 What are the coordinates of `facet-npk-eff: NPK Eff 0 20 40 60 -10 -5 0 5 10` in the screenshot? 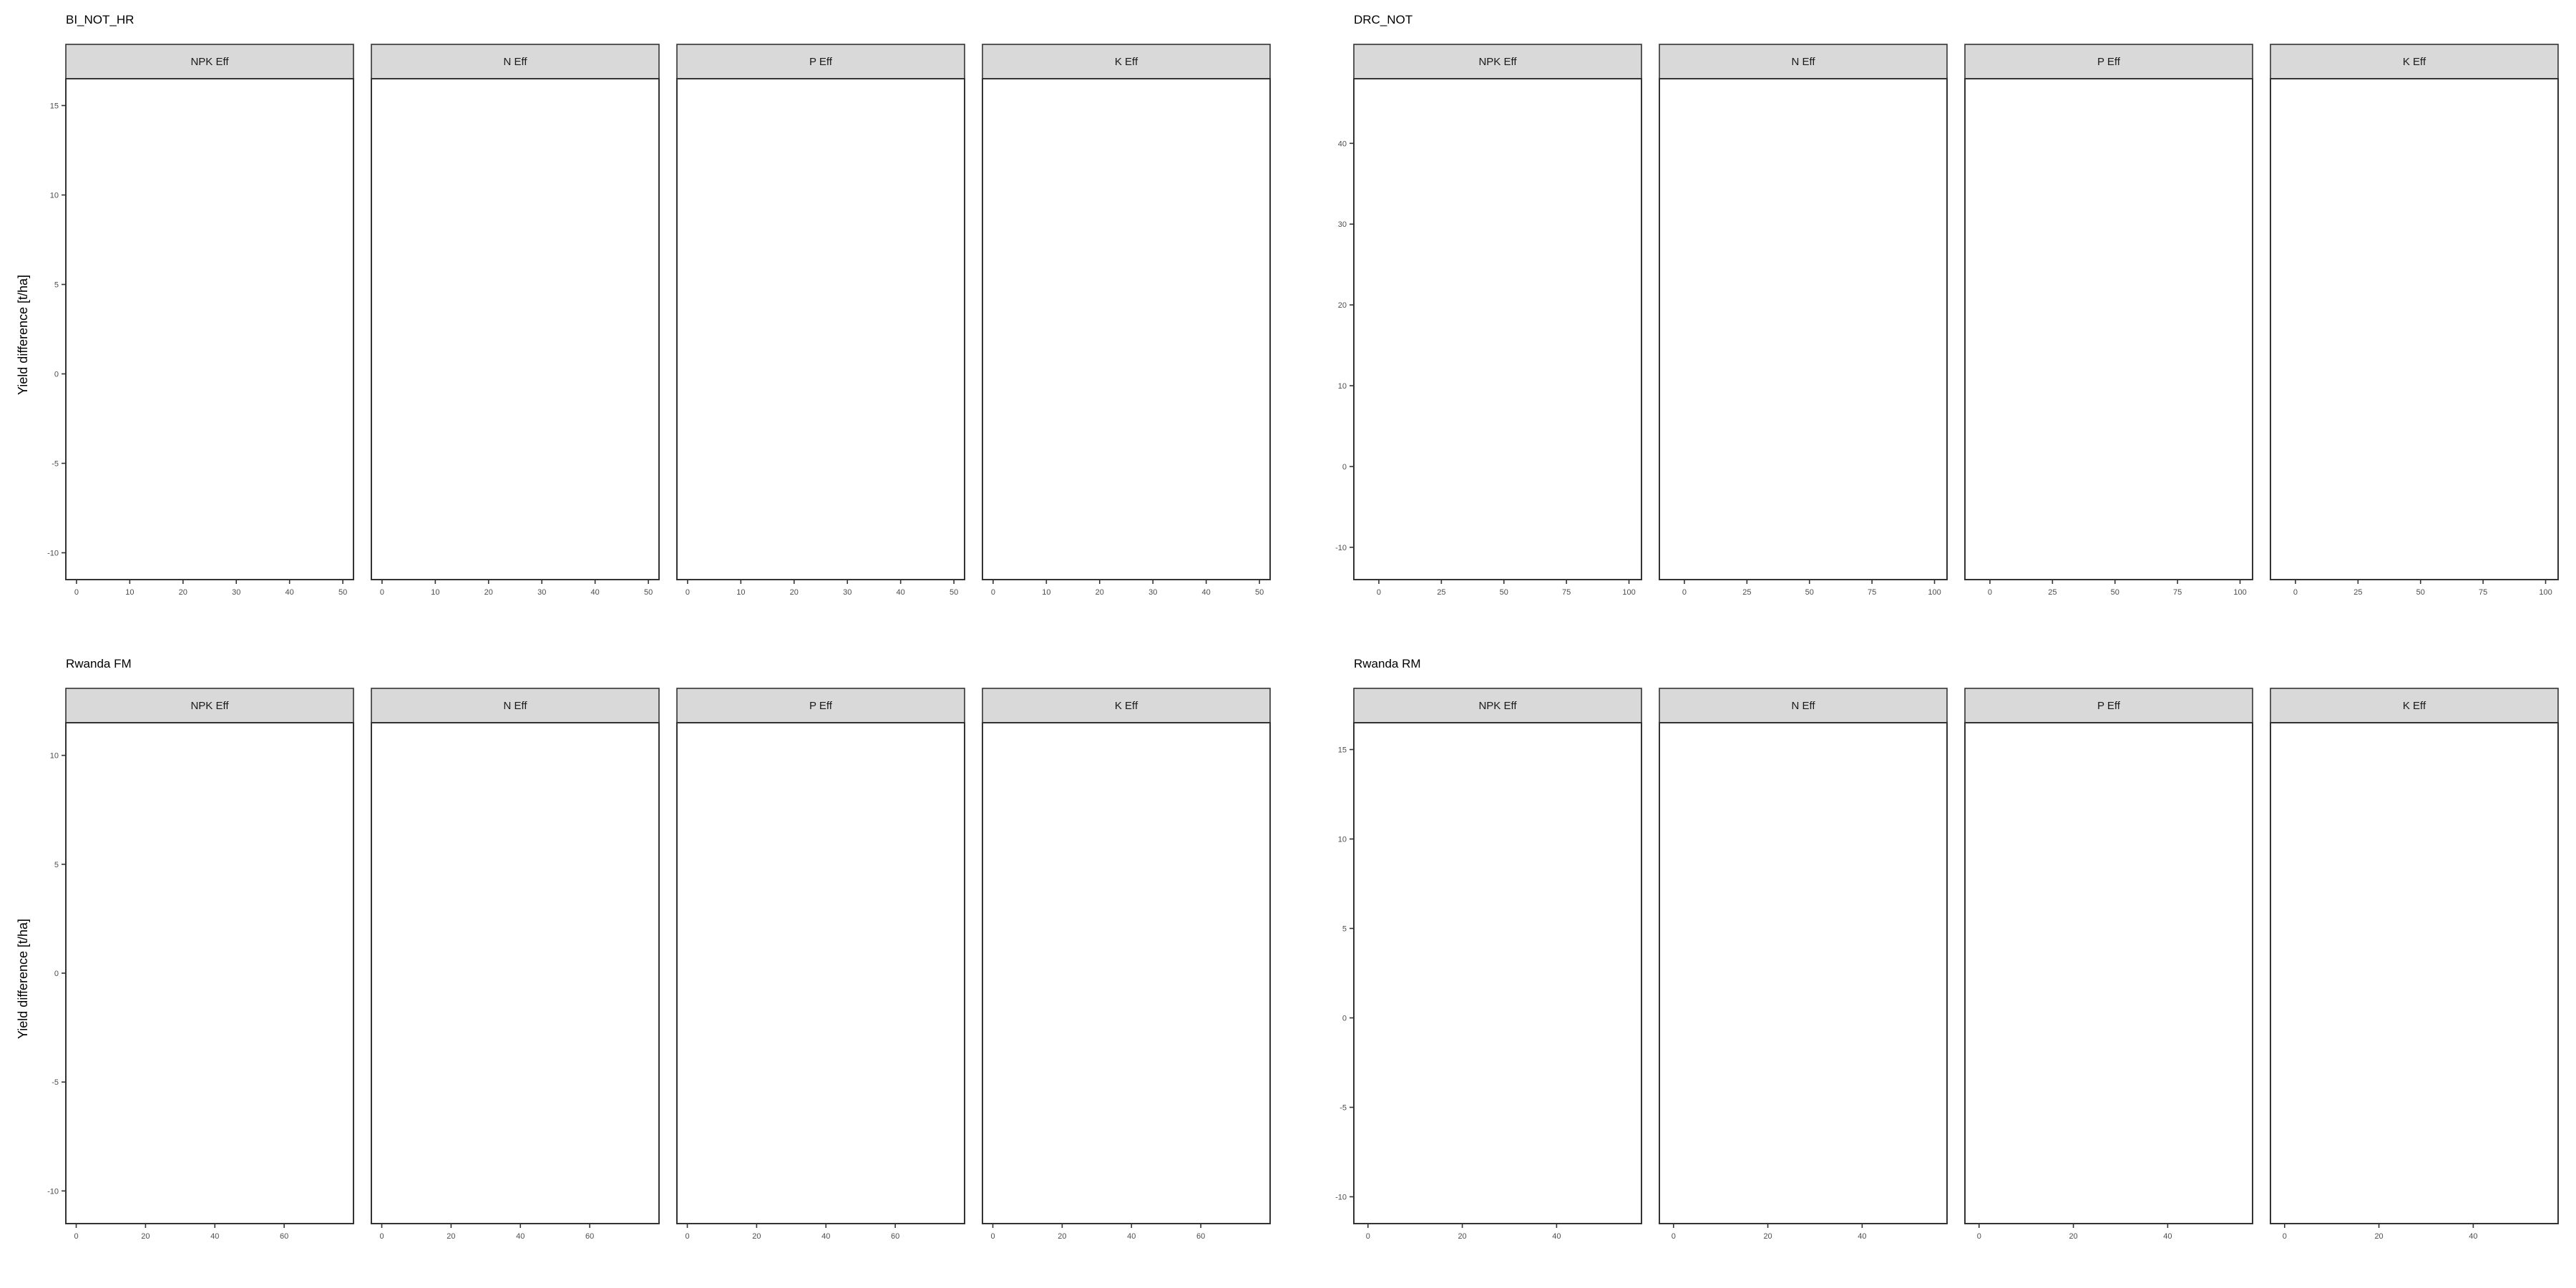 It's located at (200, 964).